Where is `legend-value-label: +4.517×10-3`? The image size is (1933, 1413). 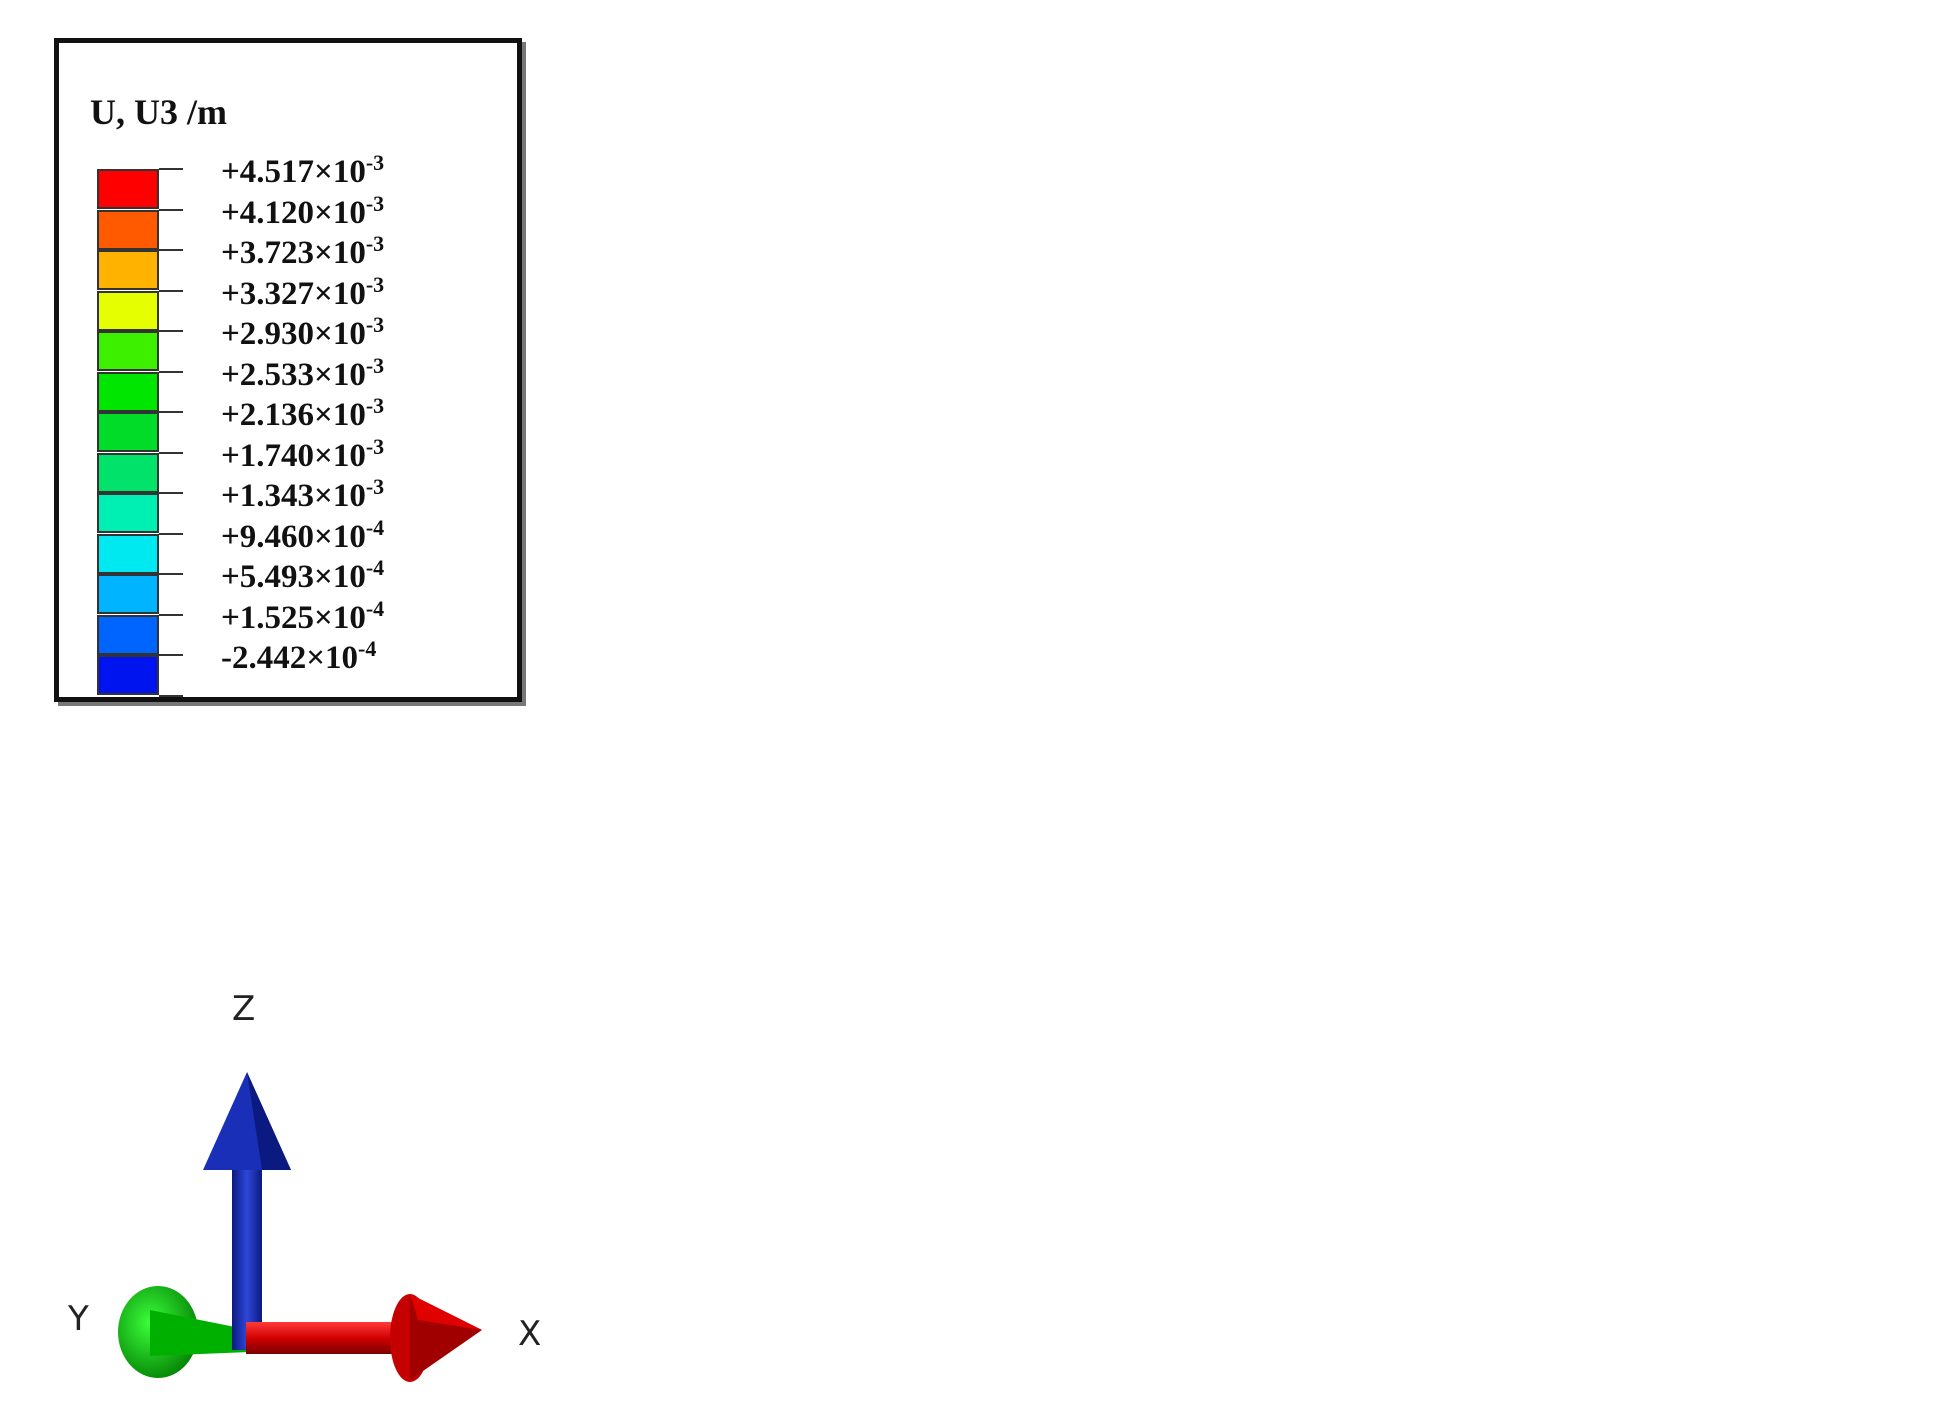
legend-value-label: +4.517×10-3 is located at coordinates (303, 170).